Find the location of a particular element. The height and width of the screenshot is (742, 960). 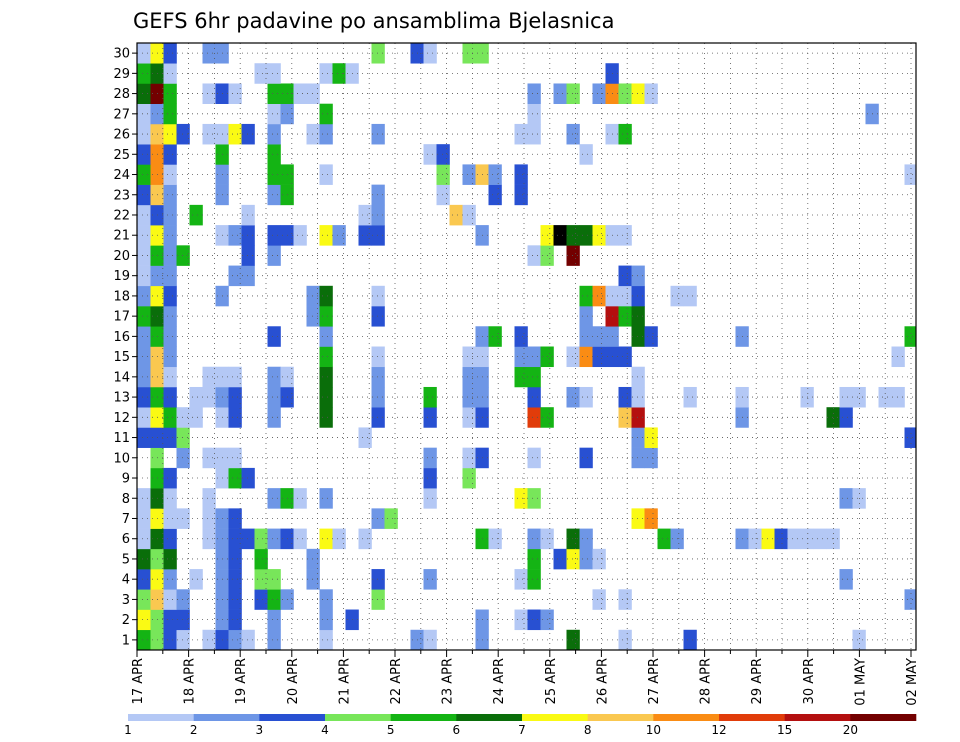

x-tick-label: 24 APR is located at coordinates (499, 681).